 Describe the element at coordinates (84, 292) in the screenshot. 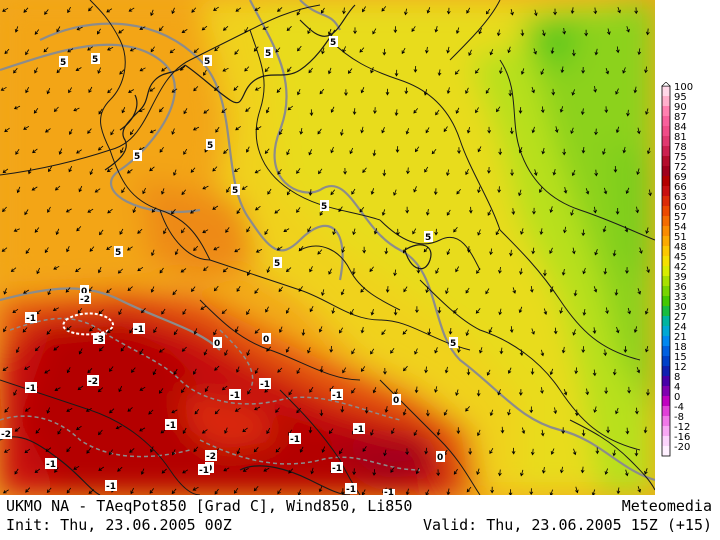

I see `svg-text: 0` at that location.